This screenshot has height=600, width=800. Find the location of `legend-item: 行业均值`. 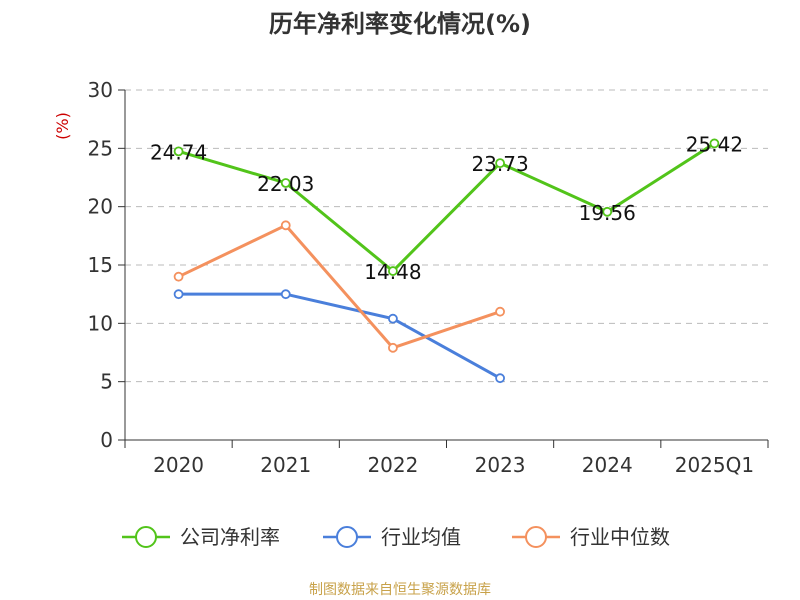

legend-item: 行业均值 is located at coordinates (392, 537).